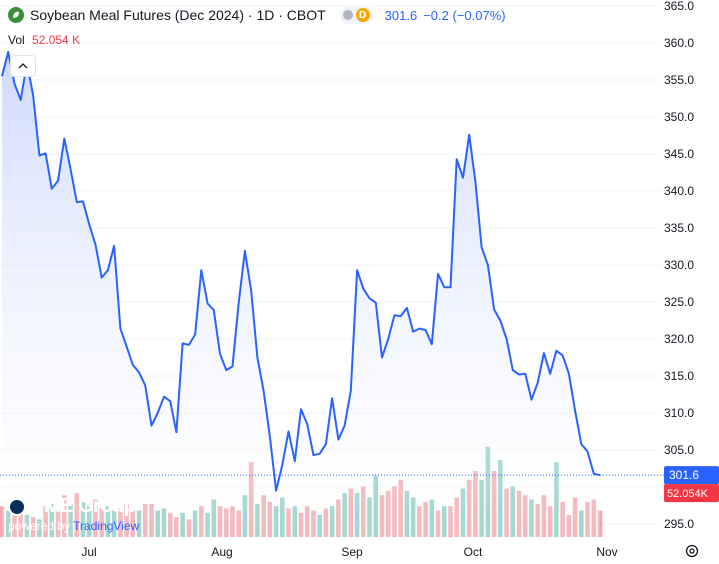  I want to click on last-volume-tag, so click(691, 493).